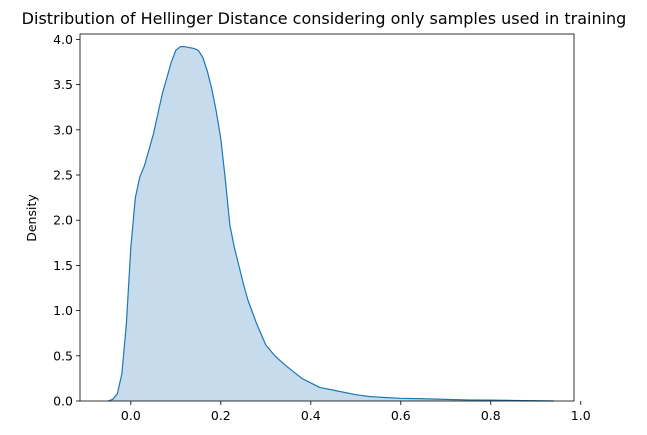  I want to click on y-tick-label: 1.5, so click(63, 265).